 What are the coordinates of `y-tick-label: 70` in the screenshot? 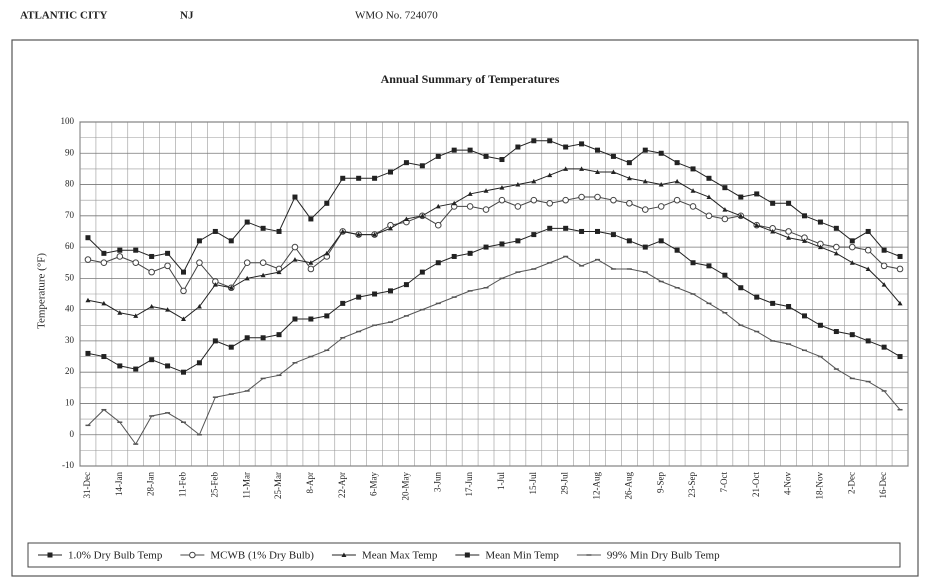 It's located at (70, 215).